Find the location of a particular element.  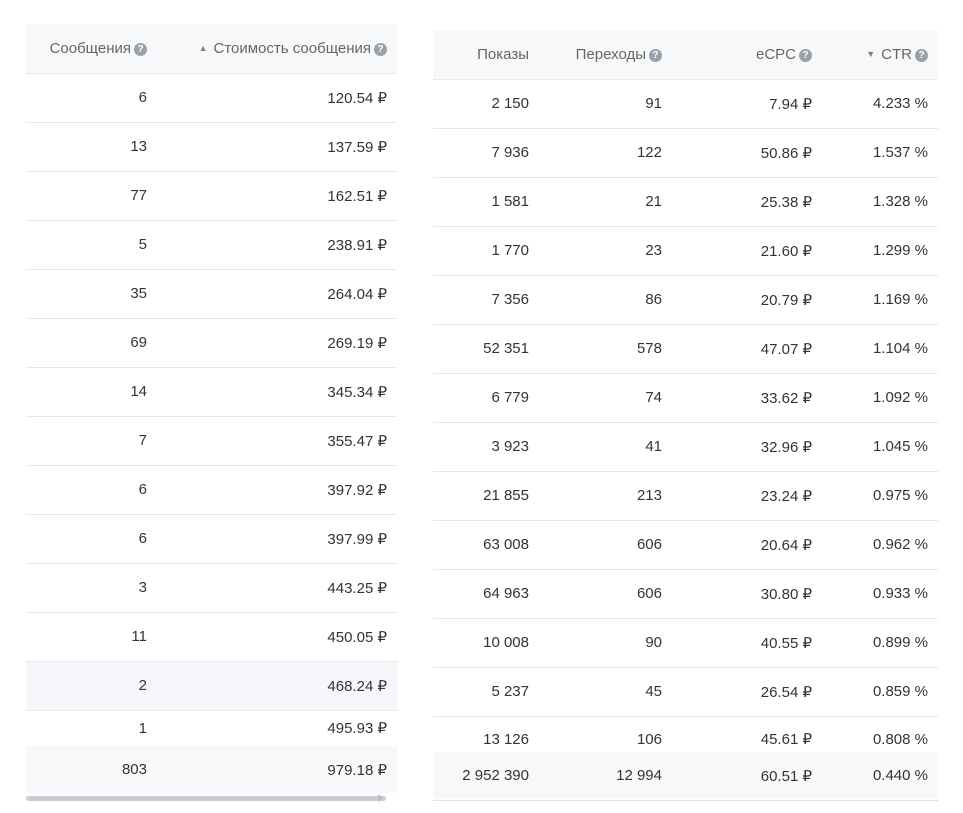

scroll-right-arrow-icon is located at coordinates (380, 798).